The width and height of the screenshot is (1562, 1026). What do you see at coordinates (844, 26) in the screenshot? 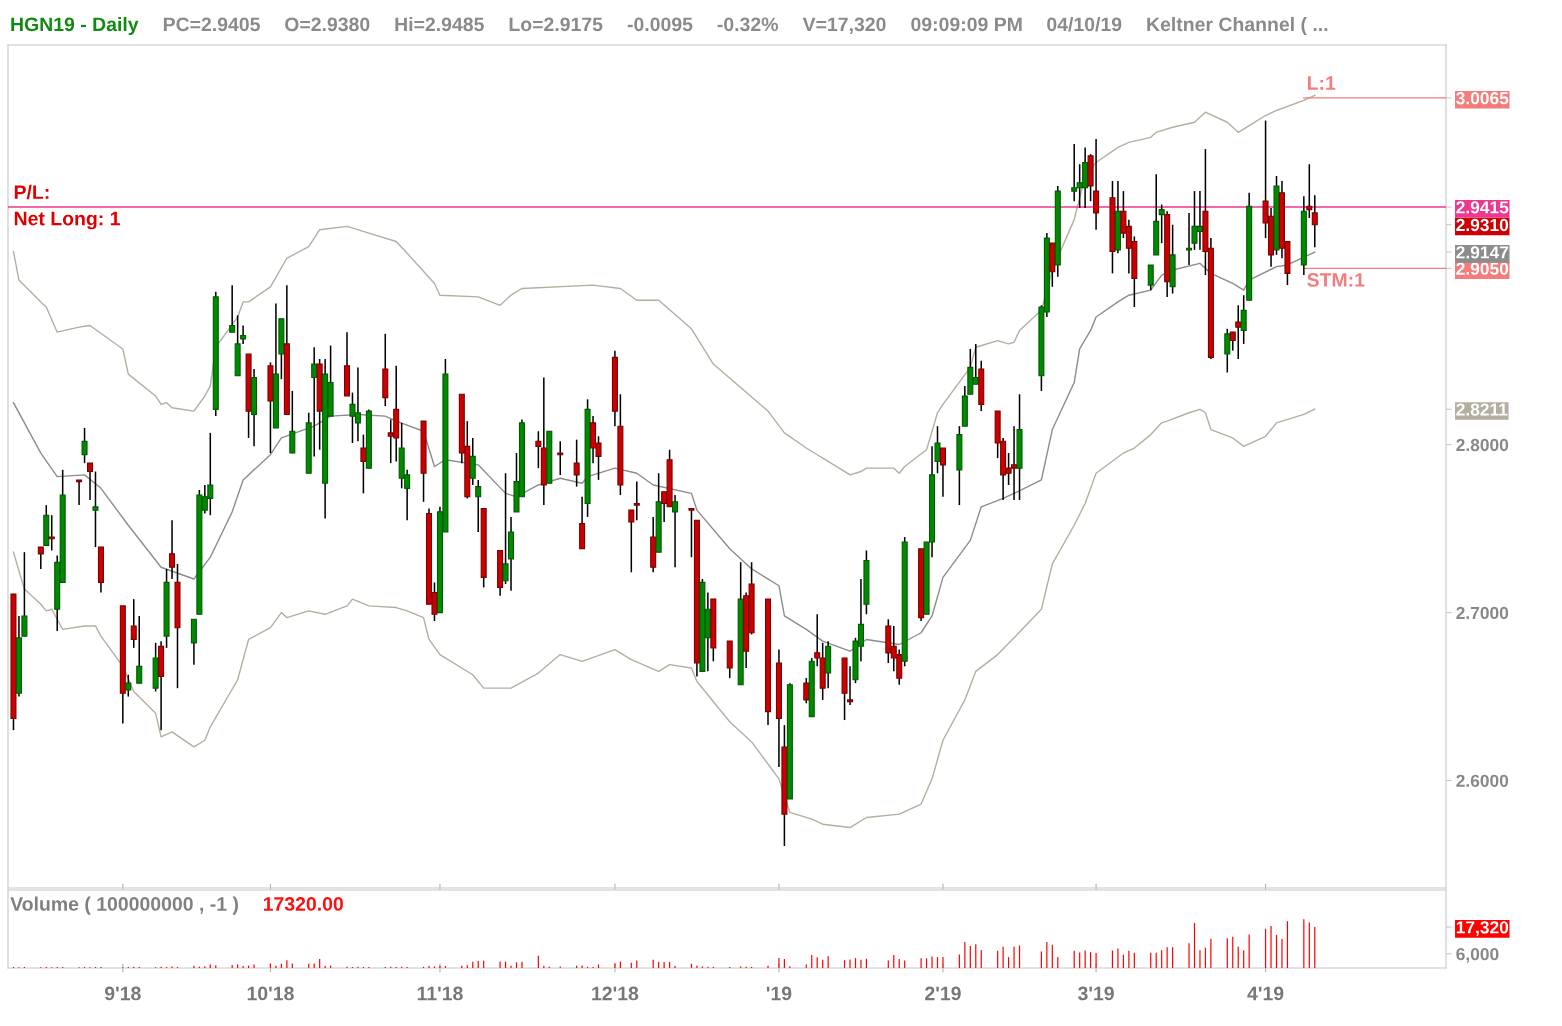
I see `text: V=17,320` at bounding box center [844, 26].